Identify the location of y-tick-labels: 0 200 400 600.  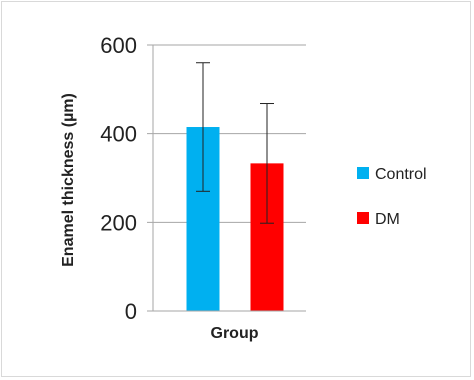
(118, 178).